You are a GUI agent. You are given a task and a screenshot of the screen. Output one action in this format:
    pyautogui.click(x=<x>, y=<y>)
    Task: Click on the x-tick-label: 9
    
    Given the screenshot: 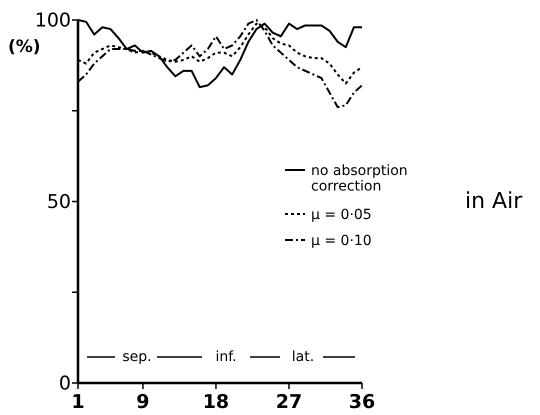 What is the action you would take?
    pyautogui.click(x=143, y=402)
    